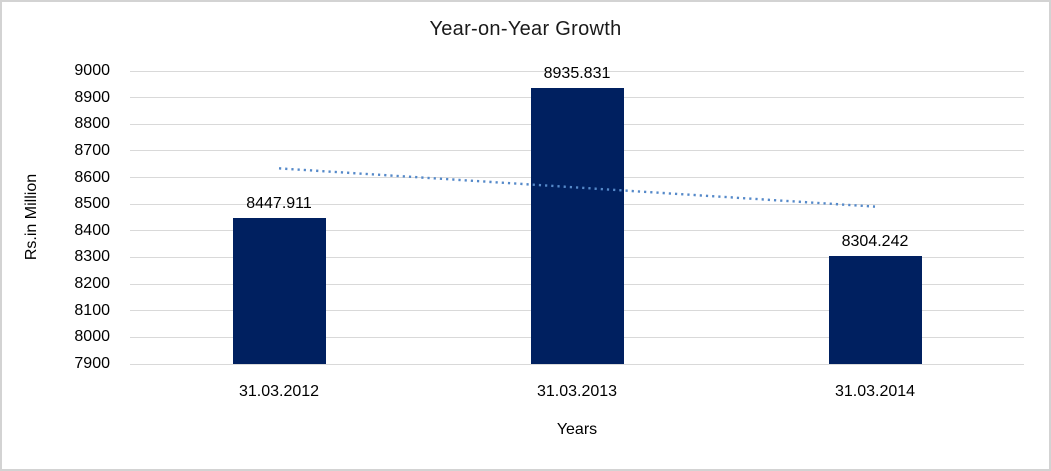 The image size is (1051, 471). Describe the element at coordinates (577, 226) in the screenshot. I see `bar-31.03.2013` at that location.